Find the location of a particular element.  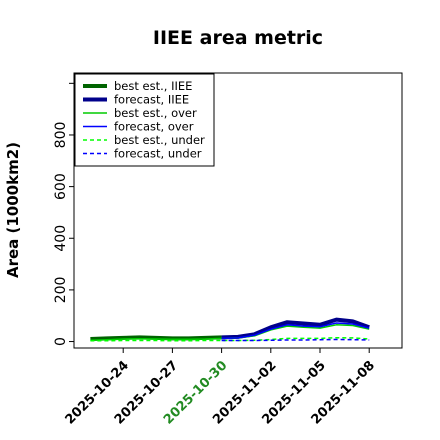

legend-entry-label: forecast, over is located at coordinates (154, 127).